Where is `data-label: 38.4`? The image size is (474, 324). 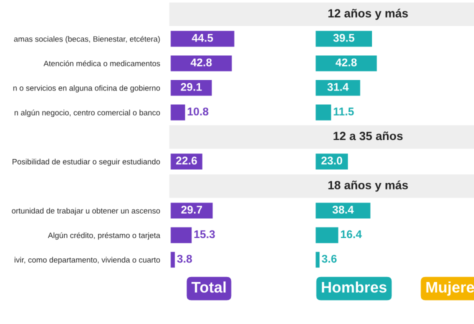 data-label: 38.4 is located at coordinates (343, 210).